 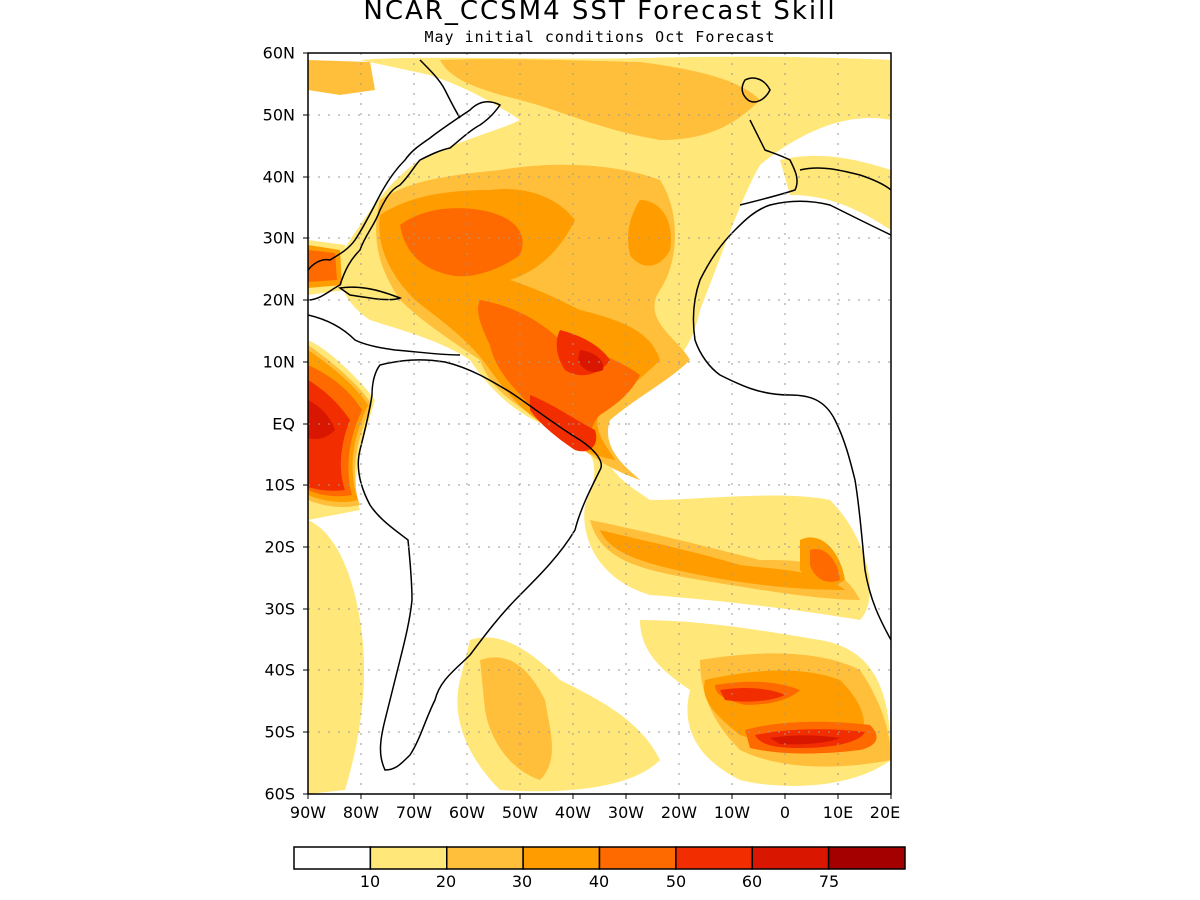 What do you see at coordinates (384, 335) in the screenshot?
I see `caribbean-coast` at bounding box center [384, 335].